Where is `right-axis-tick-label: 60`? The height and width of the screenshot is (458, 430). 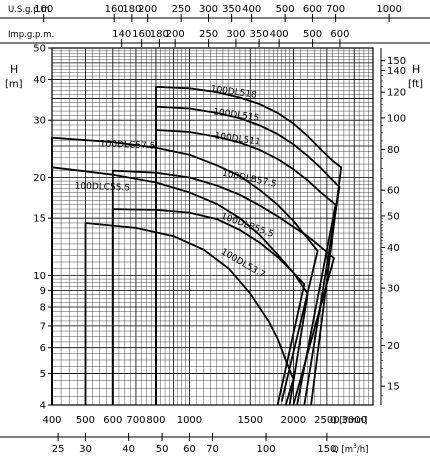
right-axis-tick-label: 60 is located at coordinates (393, 191).